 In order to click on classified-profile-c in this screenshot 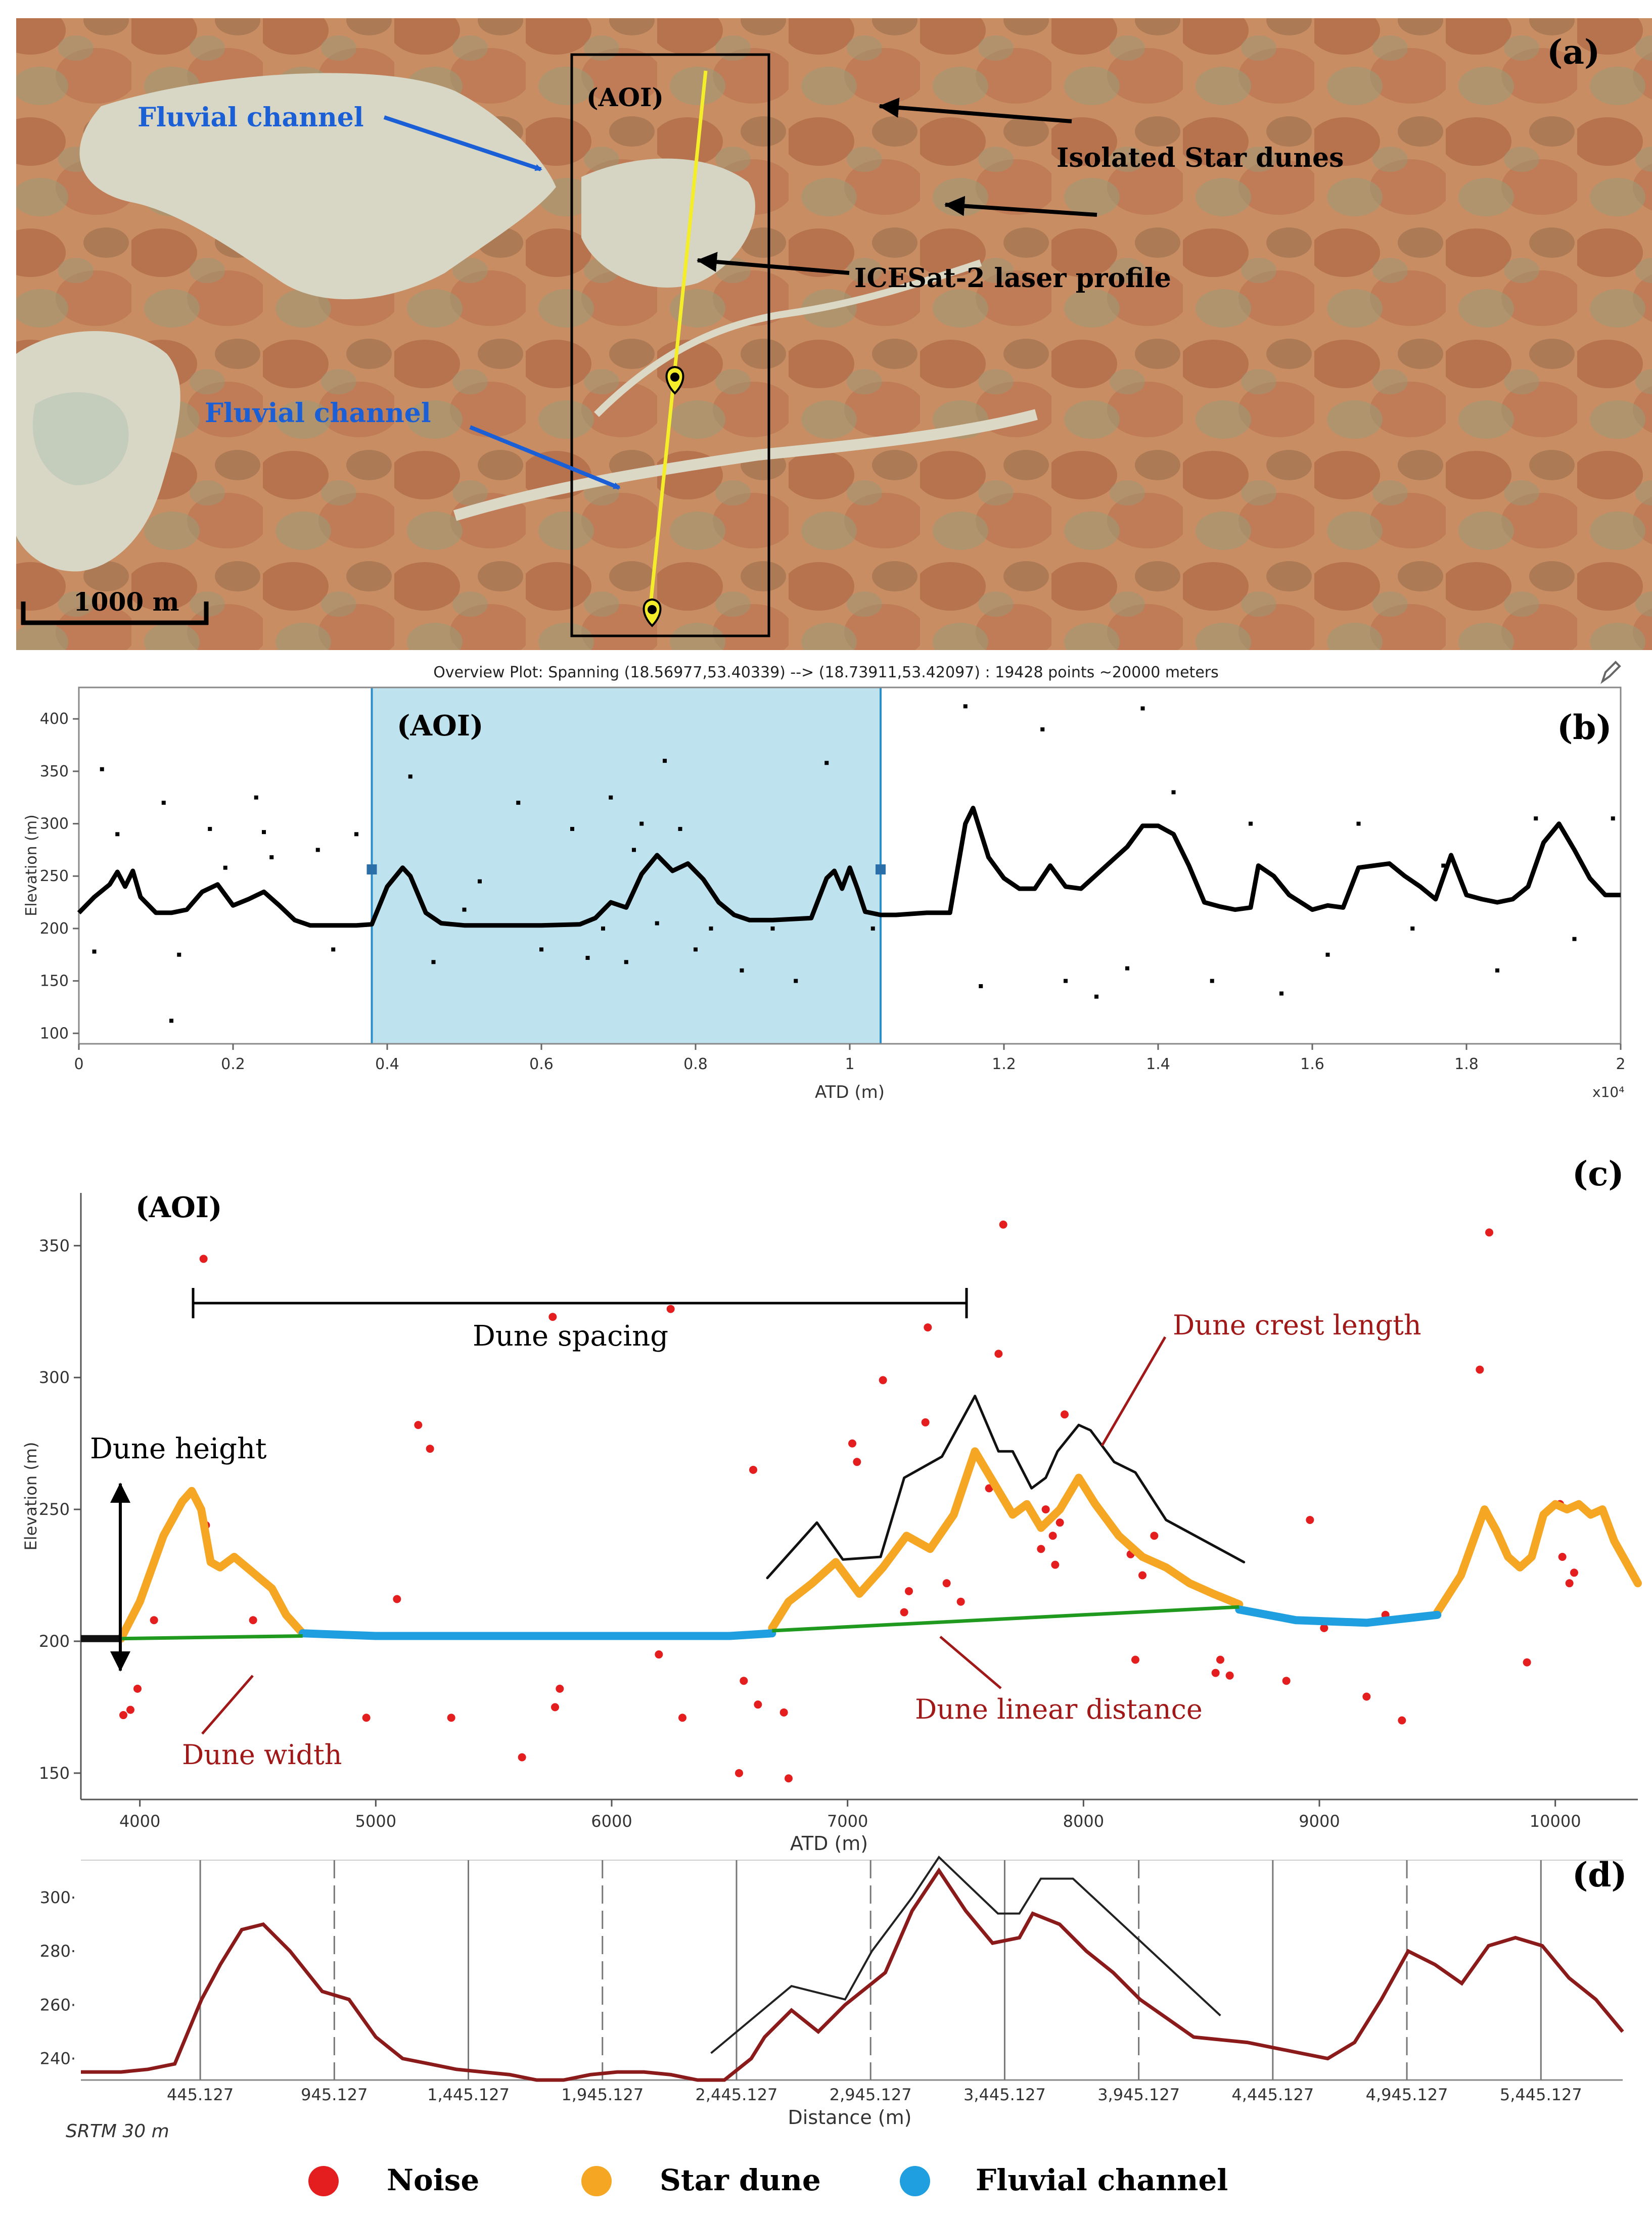, I will do `click(862, 1519)`.